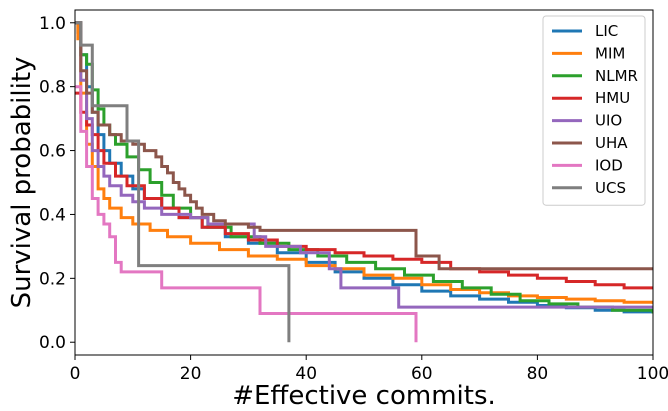  I want to click on x-tick-label: 40, so click(306, 374).